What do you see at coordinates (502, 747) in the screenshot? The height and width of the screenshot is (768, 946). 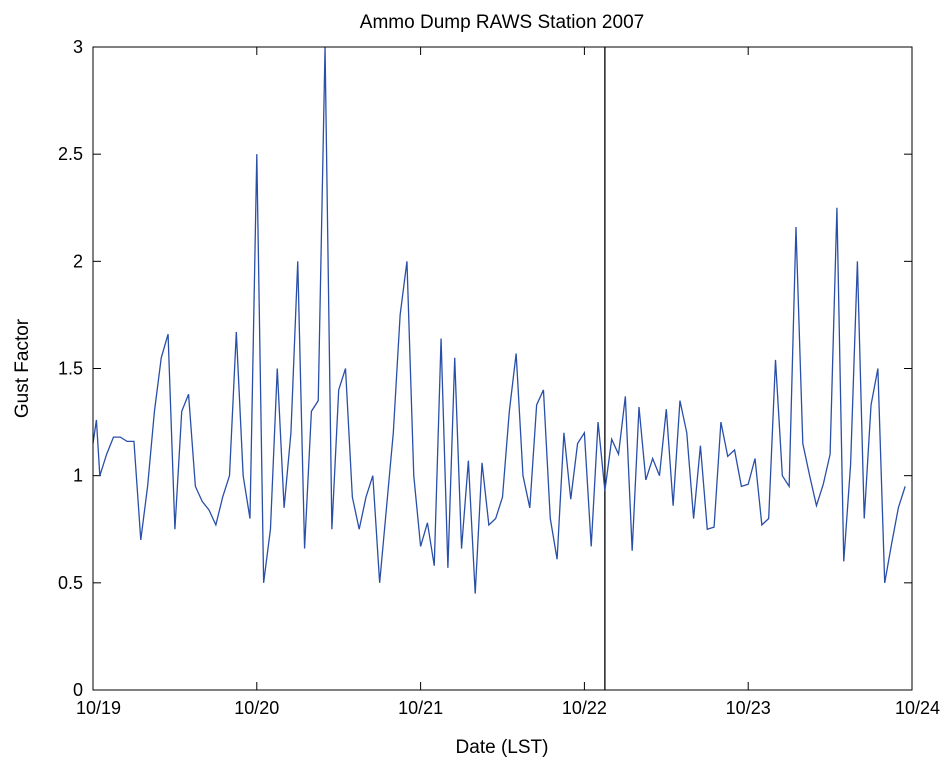 I see `x-axis-label: Date (LST)` at bounding box center [502, 747].